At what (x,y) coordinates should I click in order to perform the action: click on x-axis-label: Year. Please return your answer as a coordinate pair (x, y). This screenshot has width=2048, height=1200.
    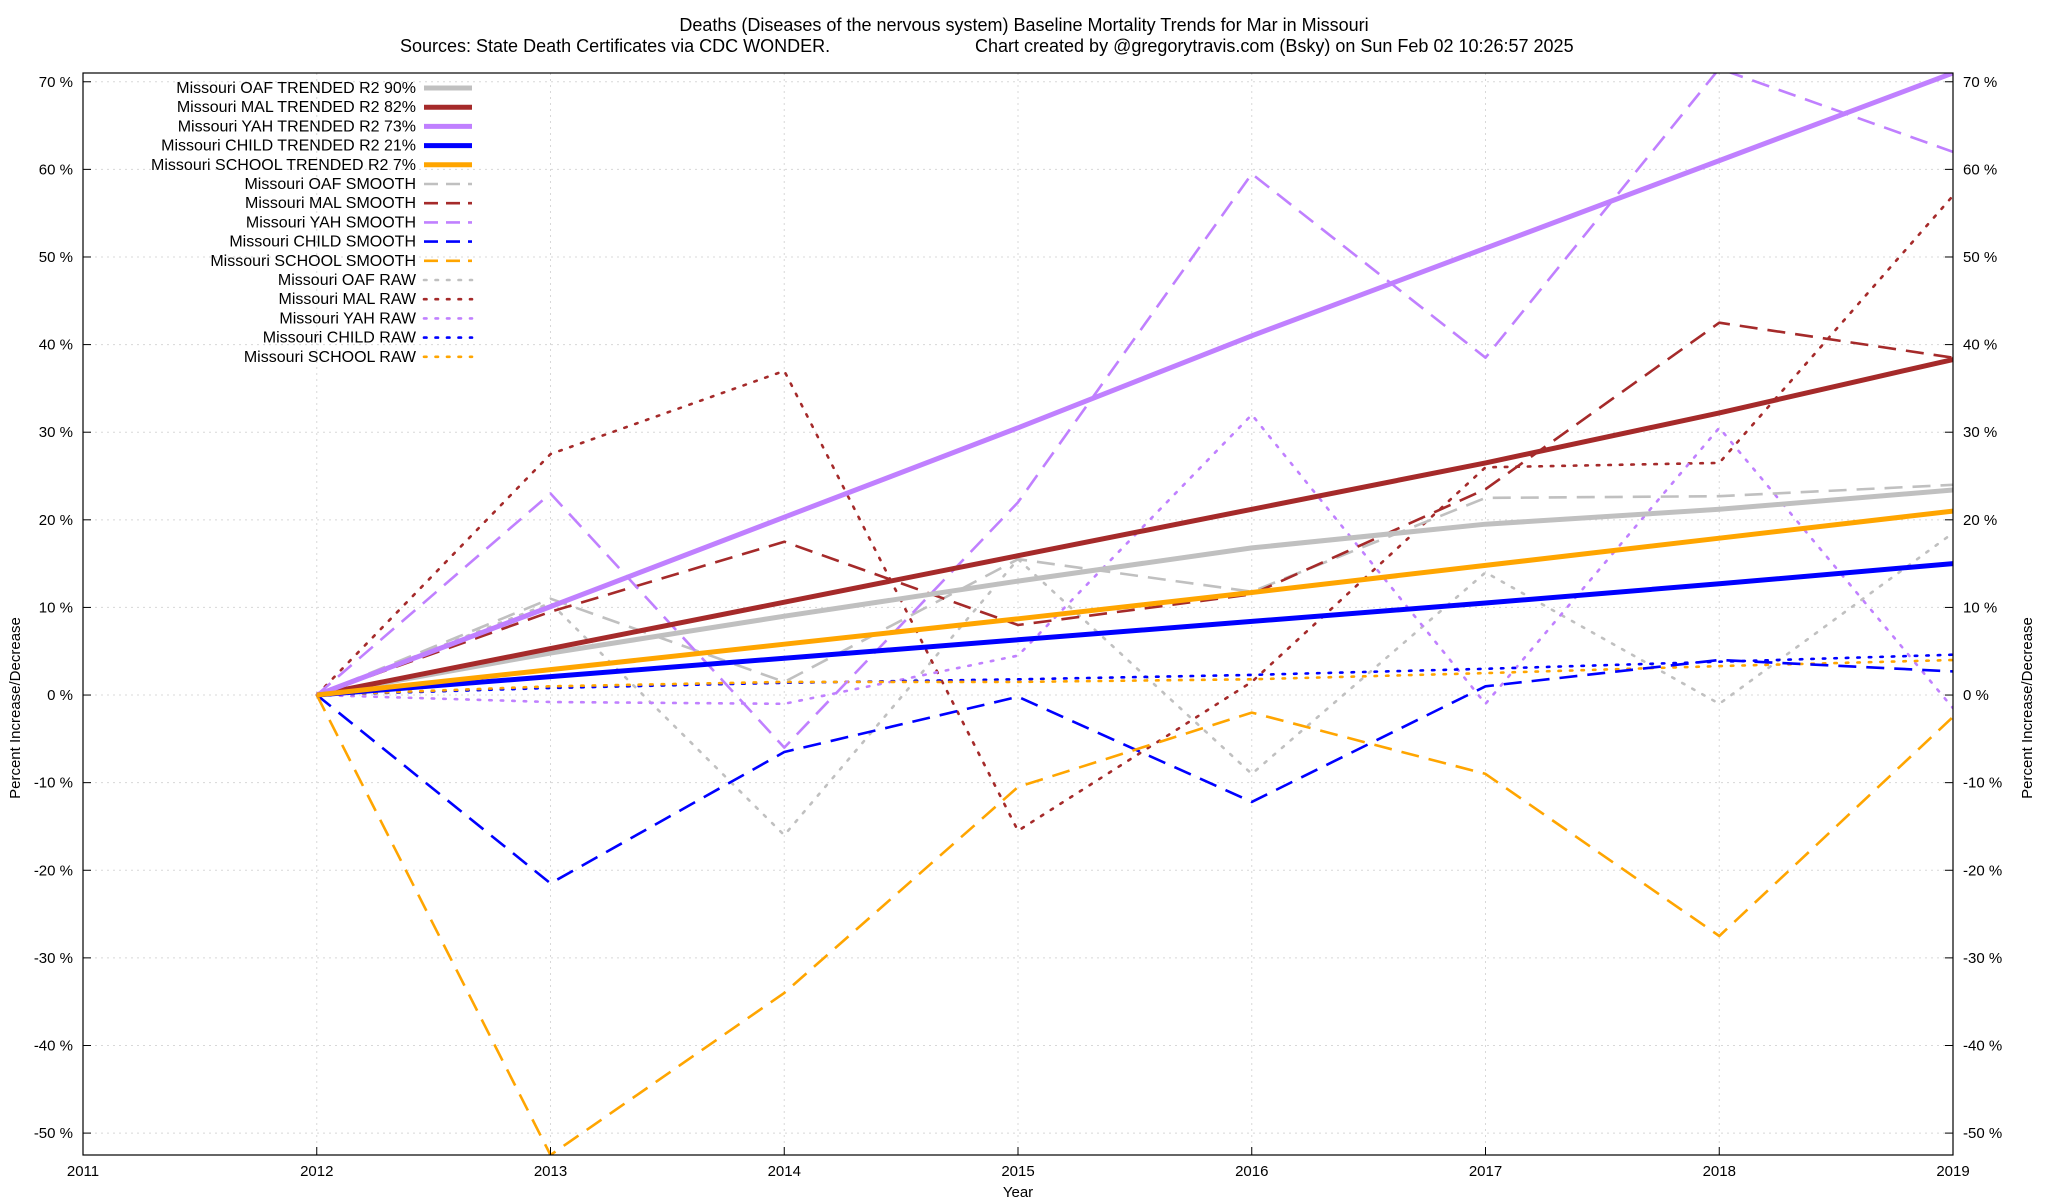
    Looking at the image, I should click on (1018, 1192).